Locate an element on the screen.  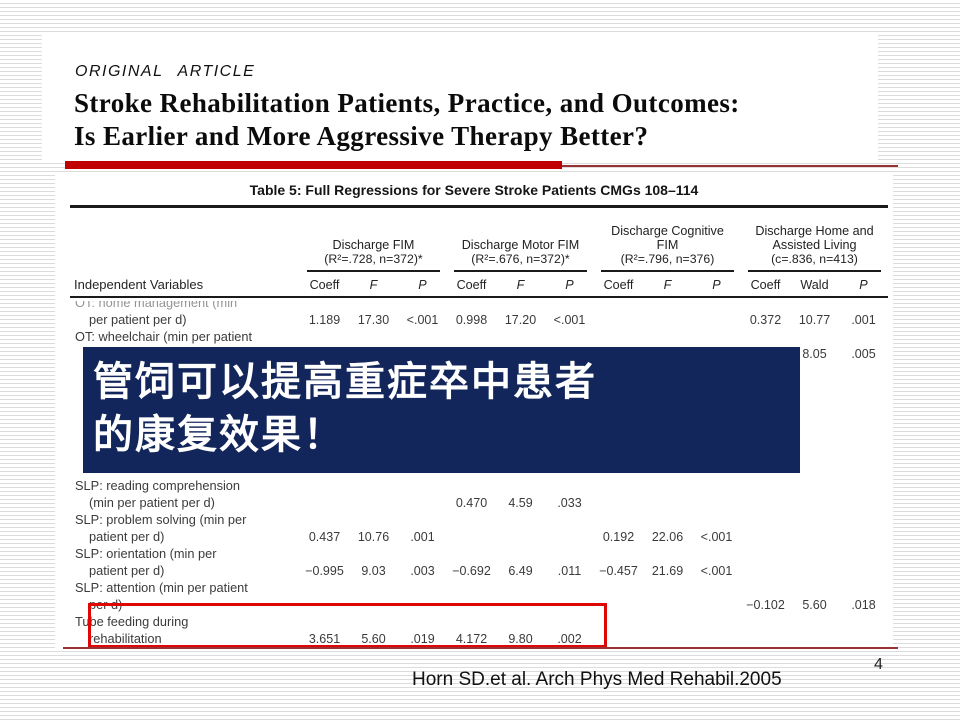
column-group-name: Discharge FIM is located at coordinates (373, 245).